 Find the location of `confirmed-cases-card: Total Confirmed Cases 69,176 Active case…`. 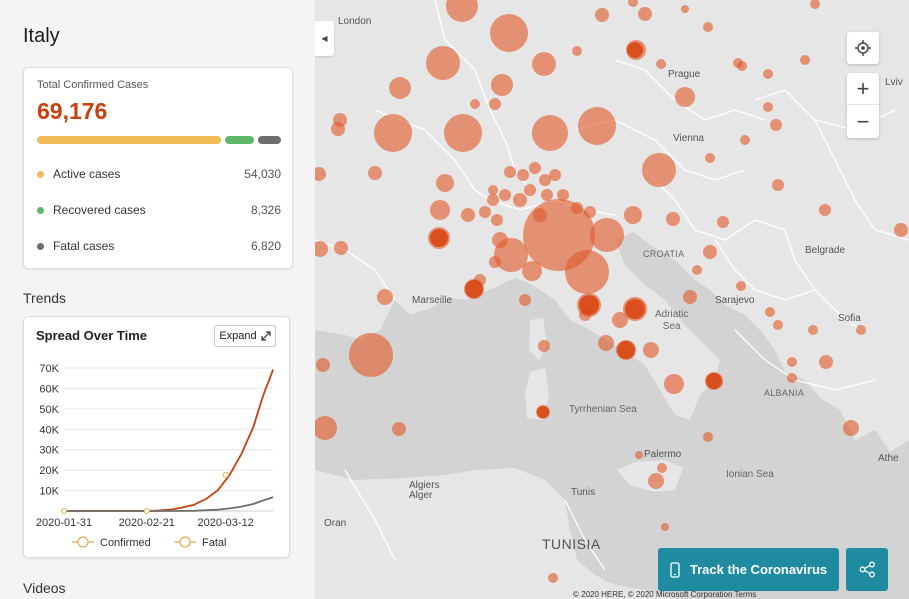

confirmed-cases-card: Total Confirmed Cases 69,176 Active case… is located at coordinates (158, 168).